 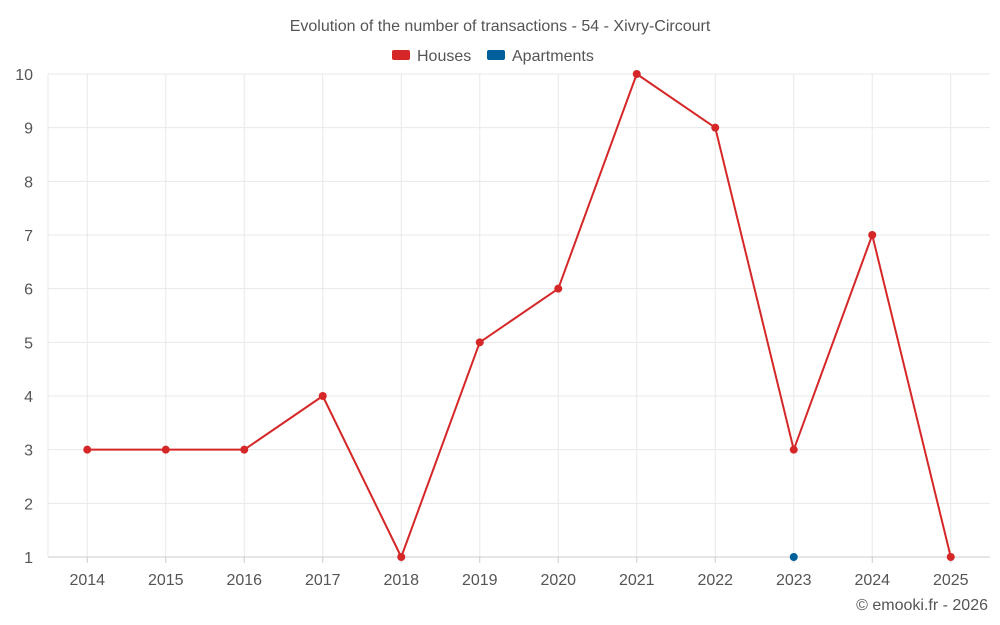 What do you see at coordinates (637, 580) in the screenshot?
I see `x-tick-label-2021: 2021` at bounding box center [637, 580].